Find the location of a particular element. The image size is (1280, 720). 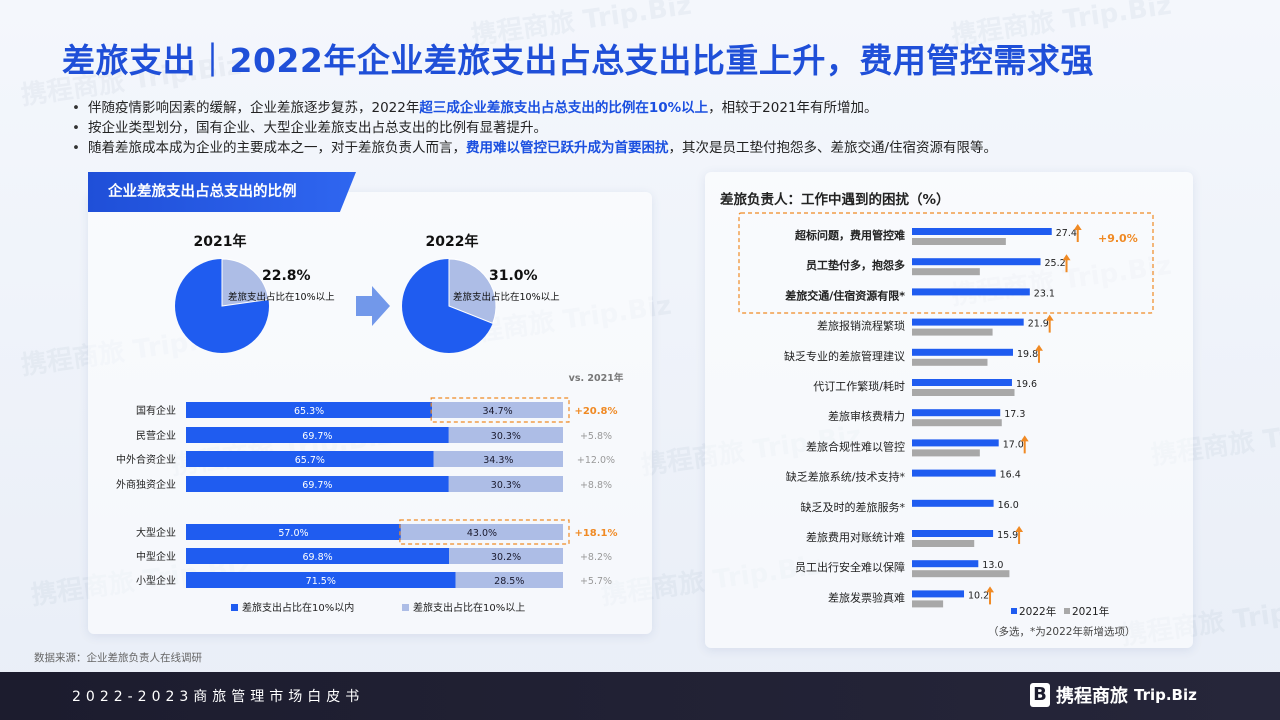

bar-2022-value: 13.0 is located at coordinates (992, 565).